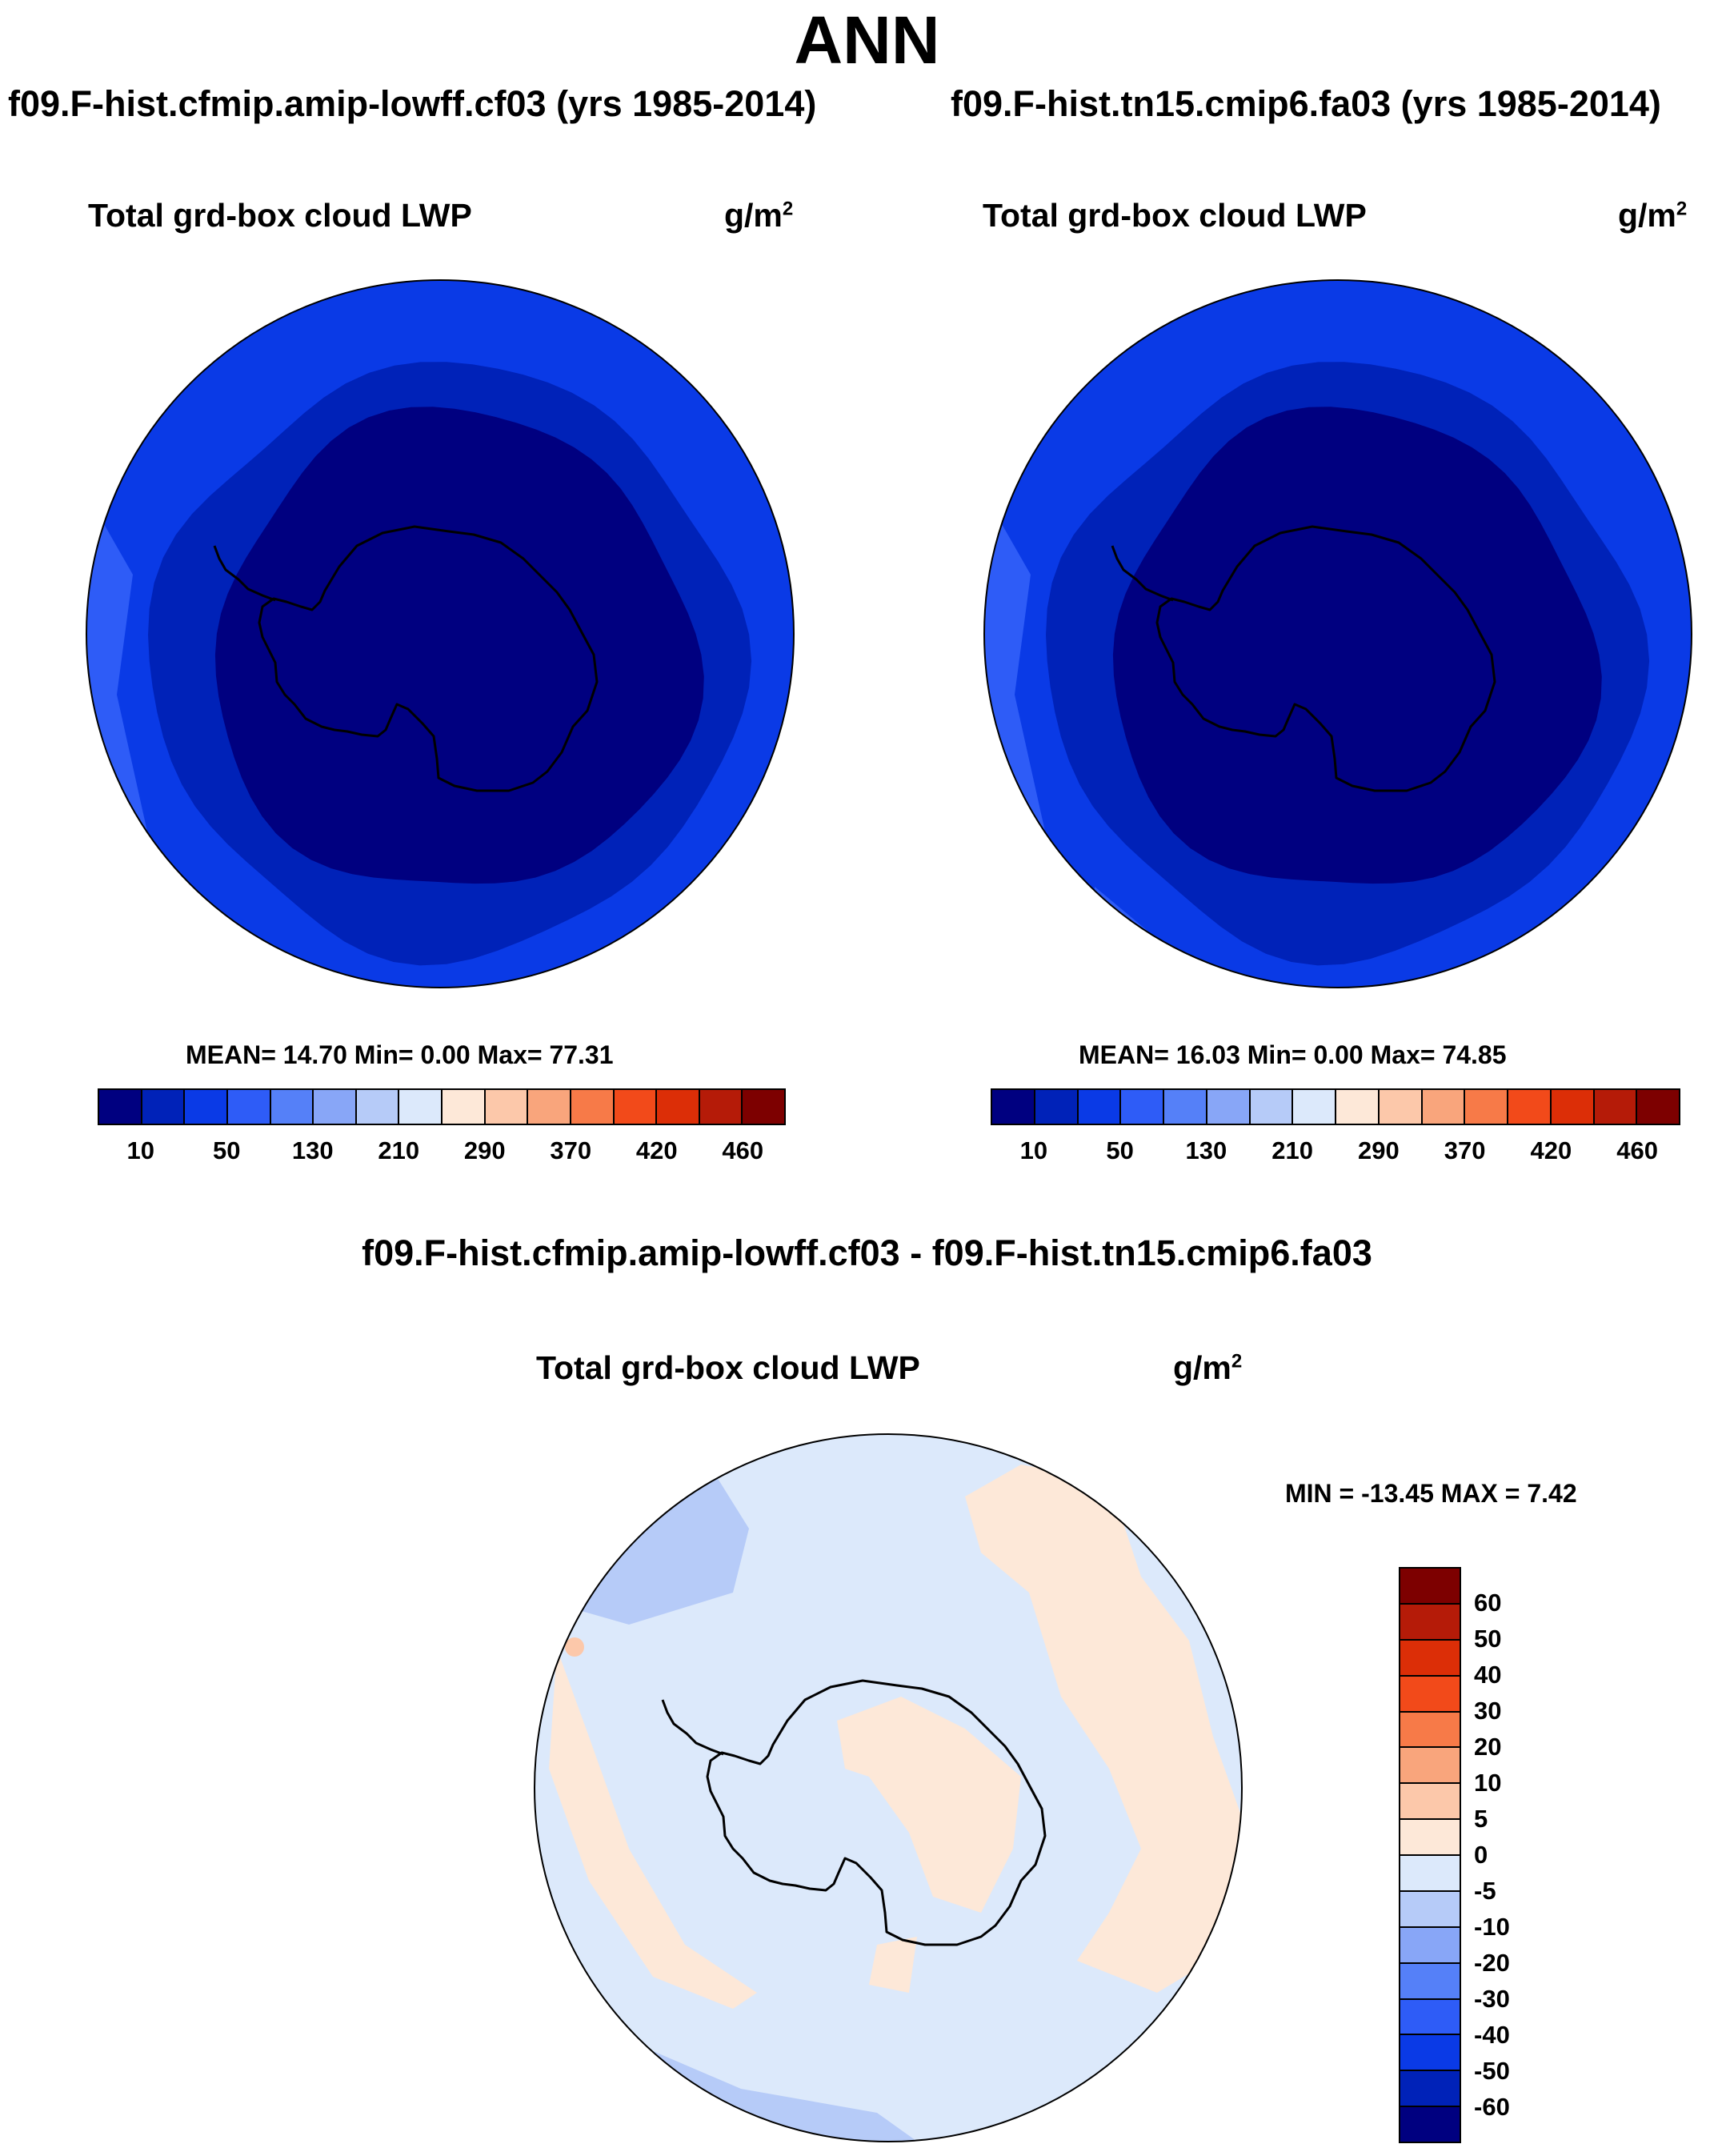 This screenshot has height=2156, width=1734. I want to click on colorbar-tick-label: -10, so click(1492, 1927).